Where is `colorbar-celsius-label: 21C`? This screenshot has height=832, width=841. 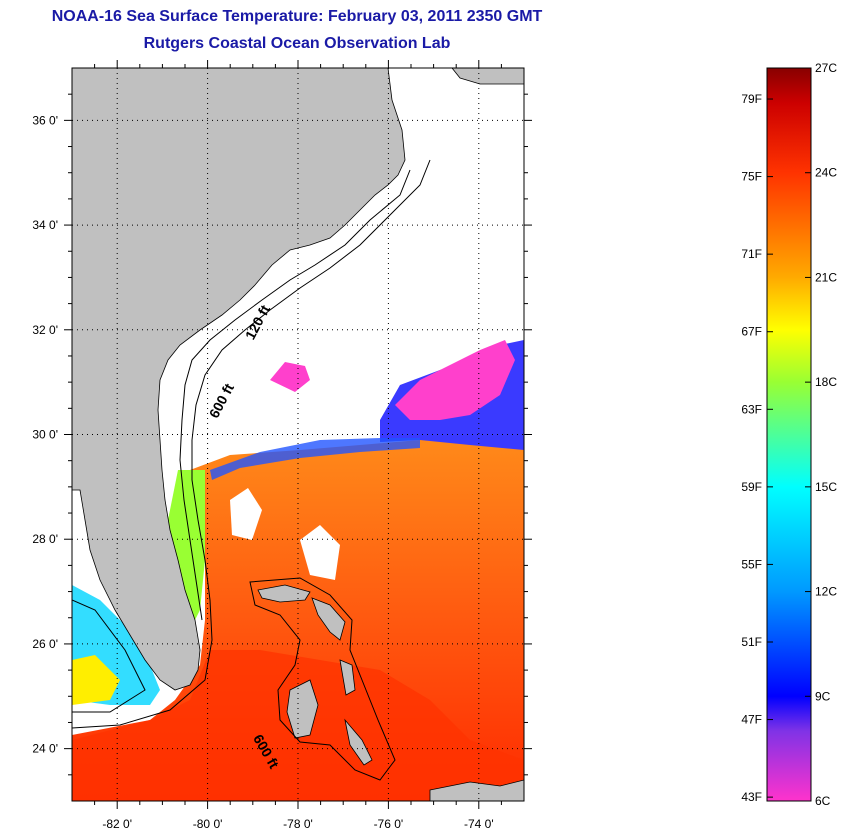 colorbar-celsius-label: 21C is located at coordinates (826, 277).